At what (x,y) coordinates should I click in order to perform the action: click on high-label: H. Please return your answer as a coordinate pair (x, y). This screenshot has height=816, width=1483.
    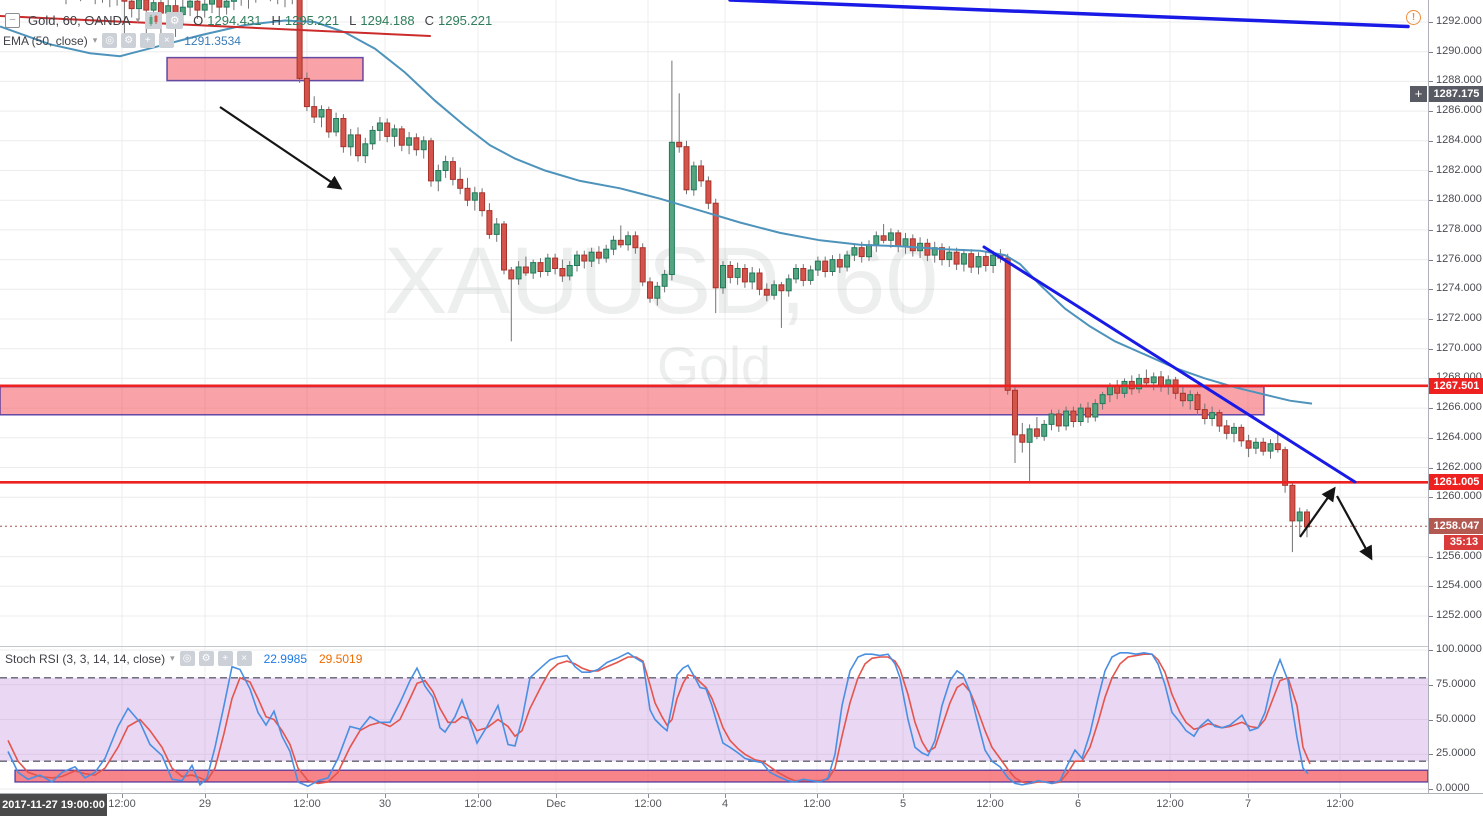
    Looking at the image, I should click on (276, 20).